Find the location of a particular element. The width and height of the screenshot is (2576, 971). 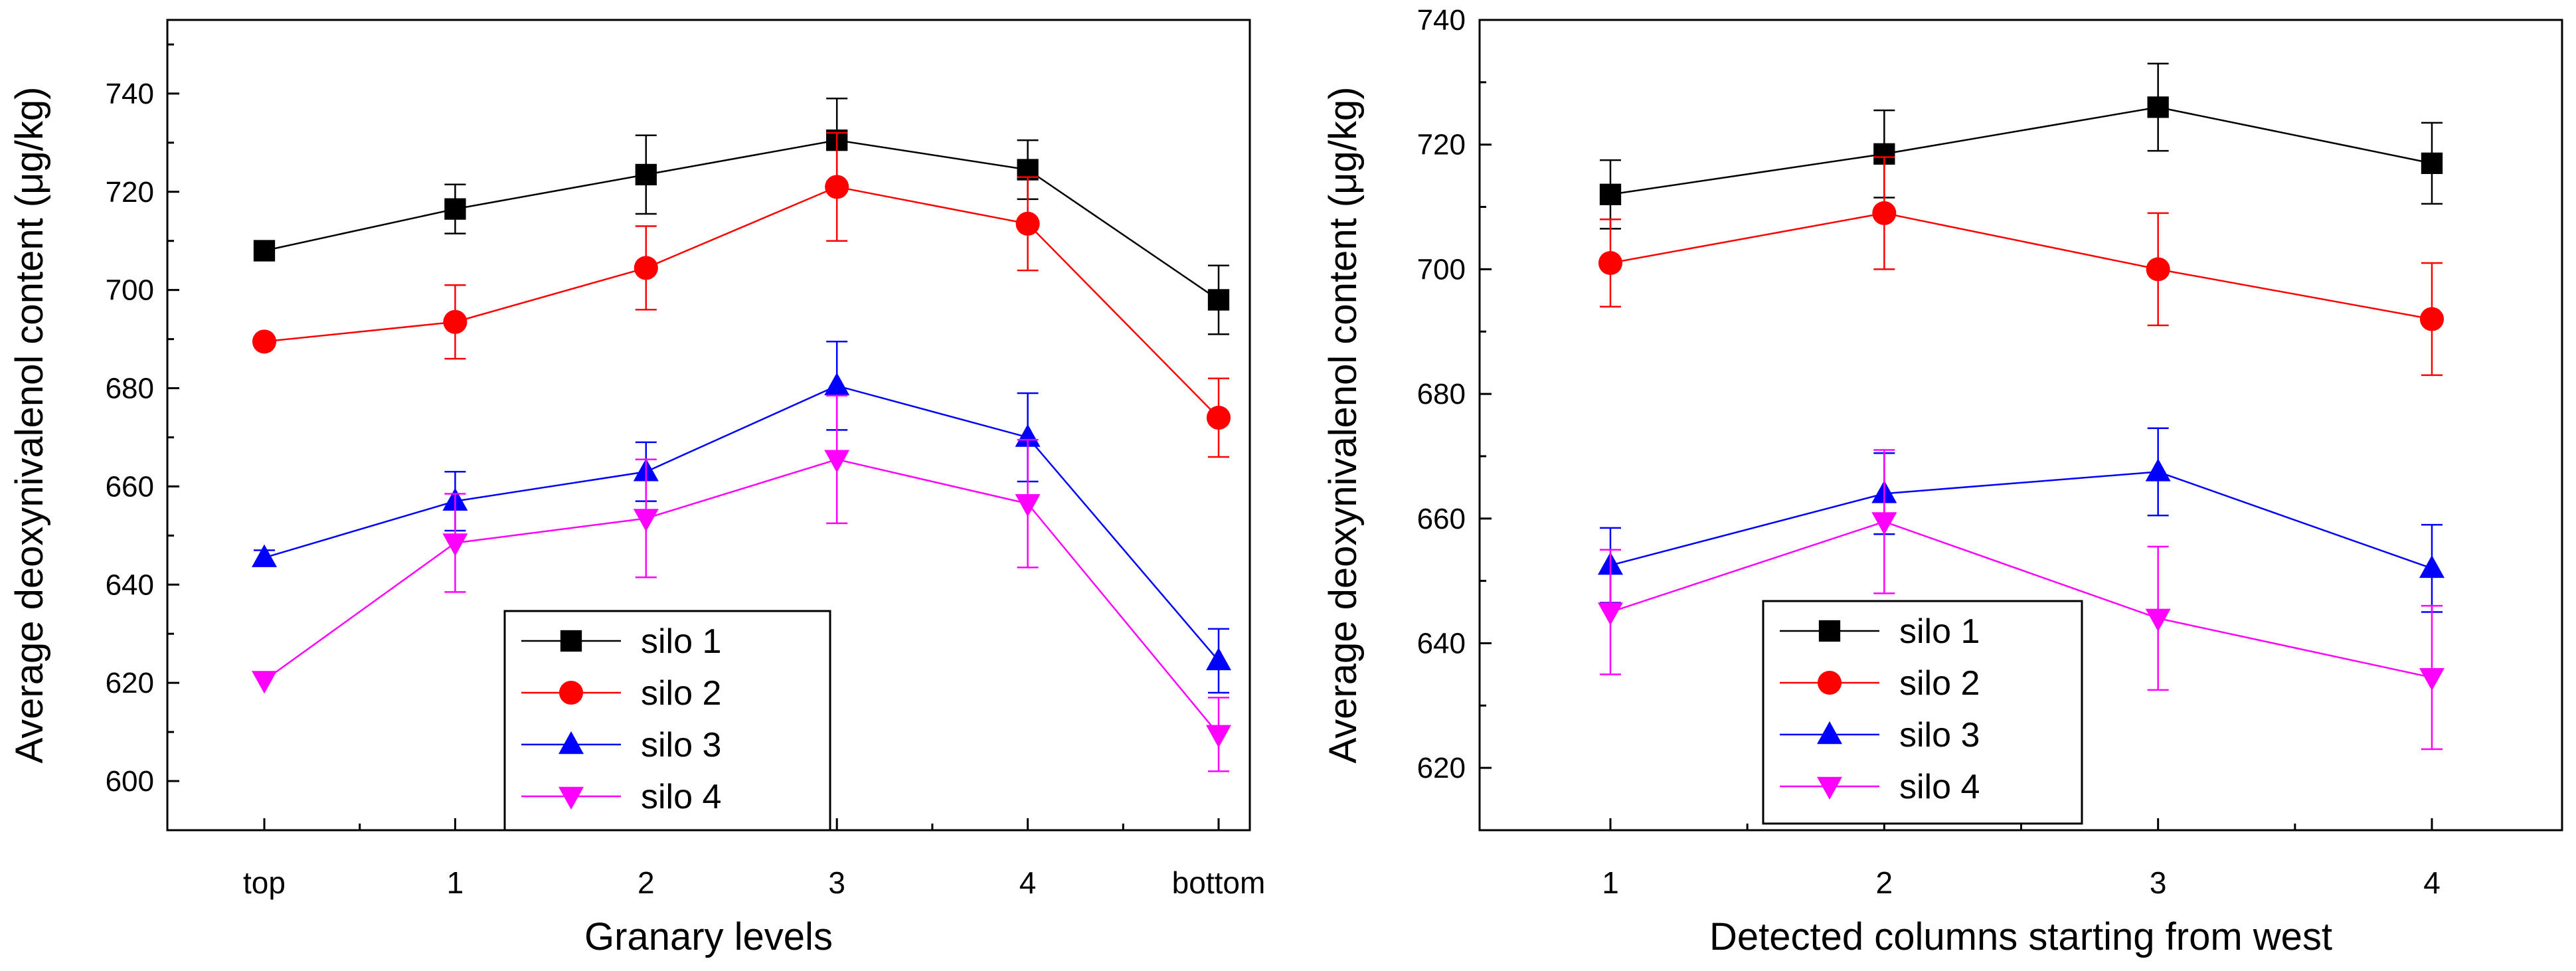

x-tick-label: bottom is located at coordinates (1219, 882).